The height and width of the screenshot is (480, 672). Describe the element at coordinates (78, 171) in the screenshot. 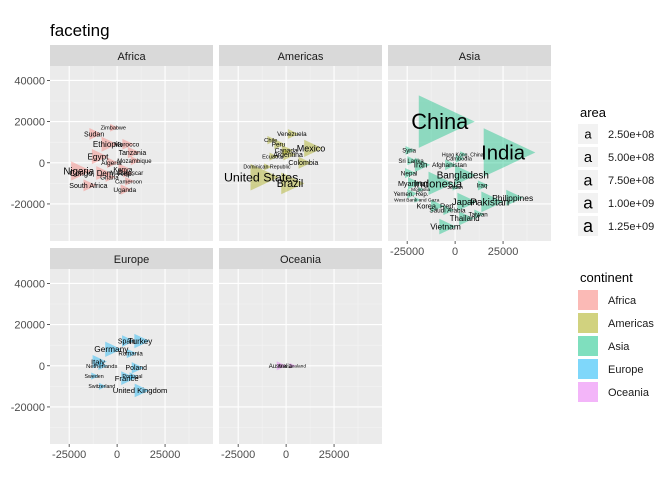

I see `point-label: Nigeria` at that location.